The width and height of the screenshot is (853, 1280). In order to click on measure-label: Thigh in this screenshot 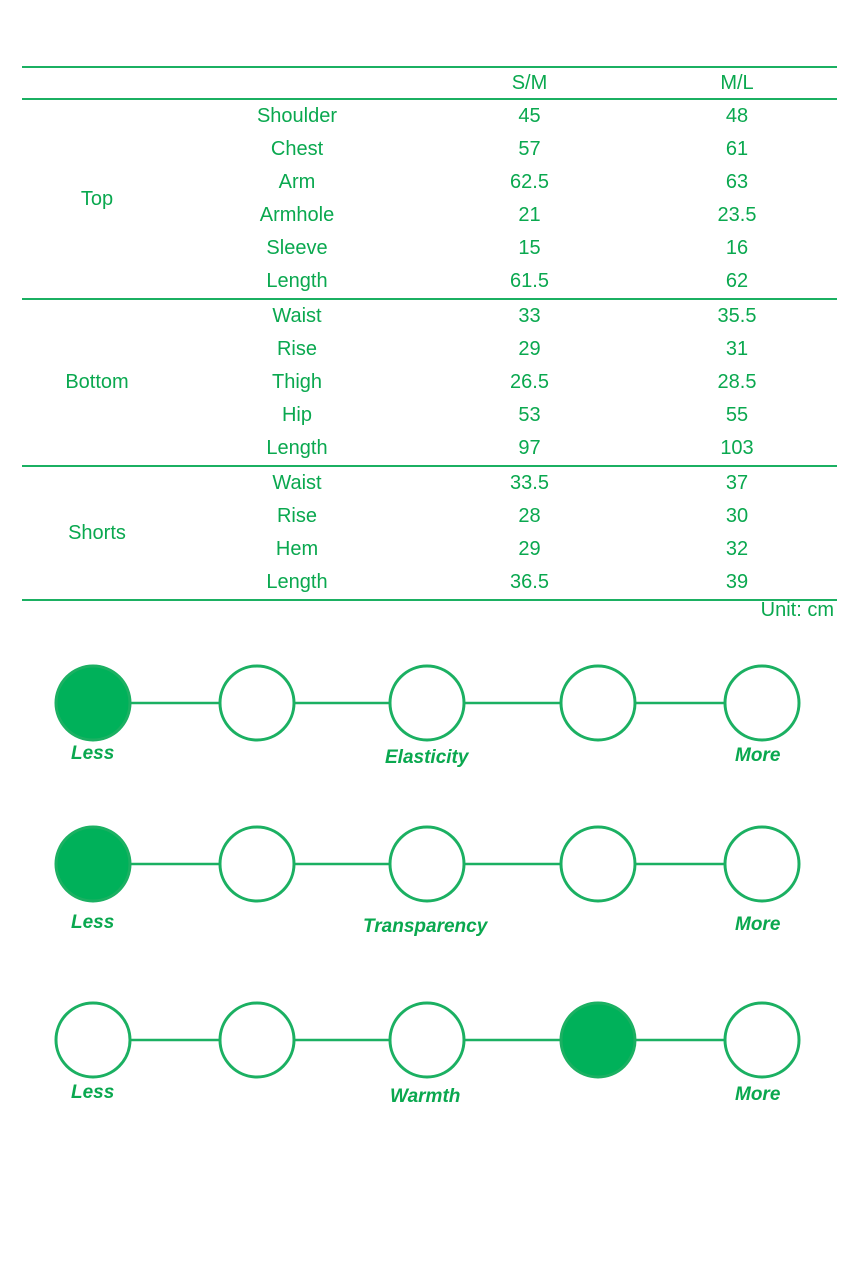, I will do `click(297, 382)`.